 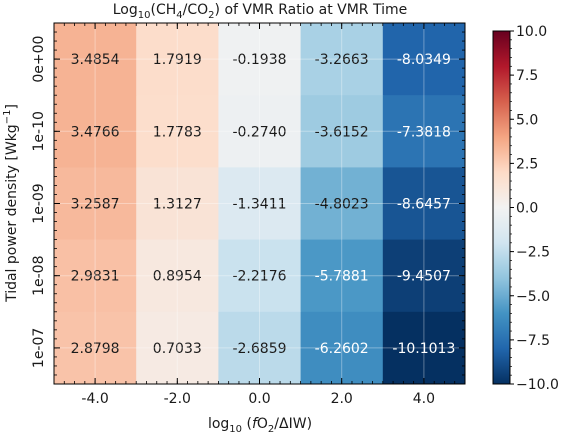 What do you see at coordinates (527, 76) in the screenshot?
I see `colorbar-tick-label: 7.5` at bounding box center [527, 76].